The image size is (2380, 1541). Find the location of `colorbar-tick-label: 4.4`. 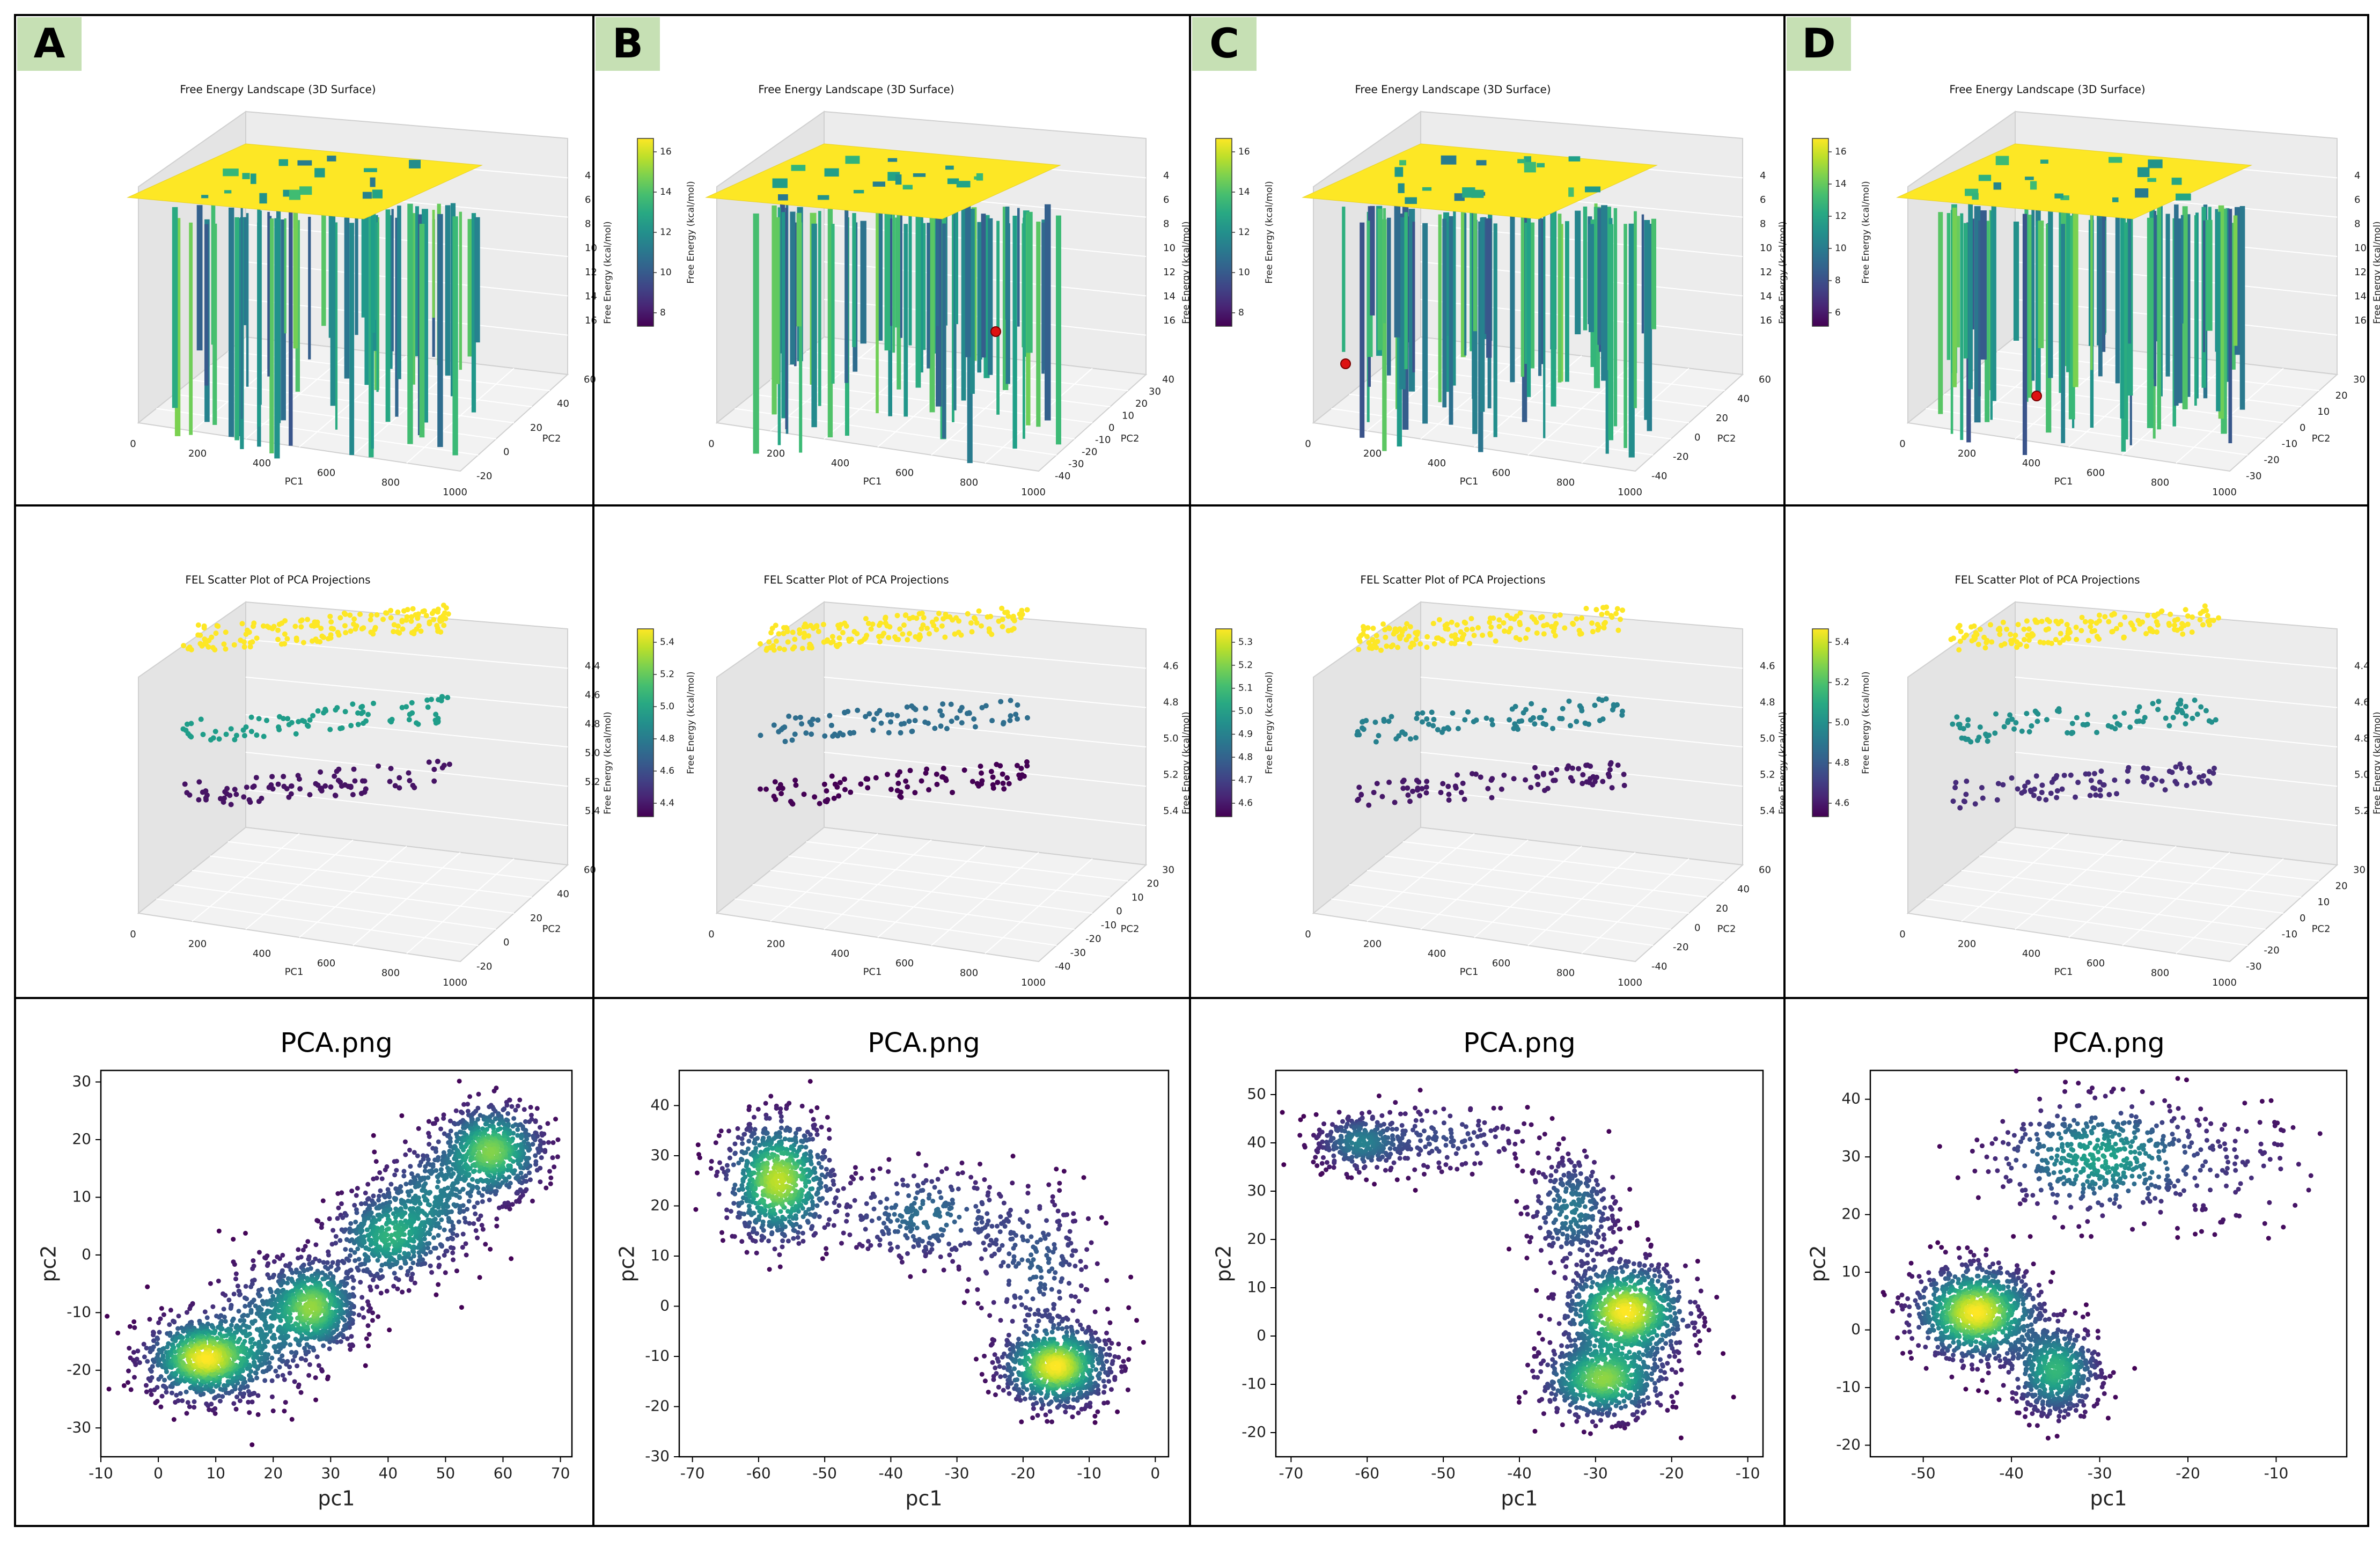

colorbar-tick-label: 4.4 is located at coordinates (667, 803).